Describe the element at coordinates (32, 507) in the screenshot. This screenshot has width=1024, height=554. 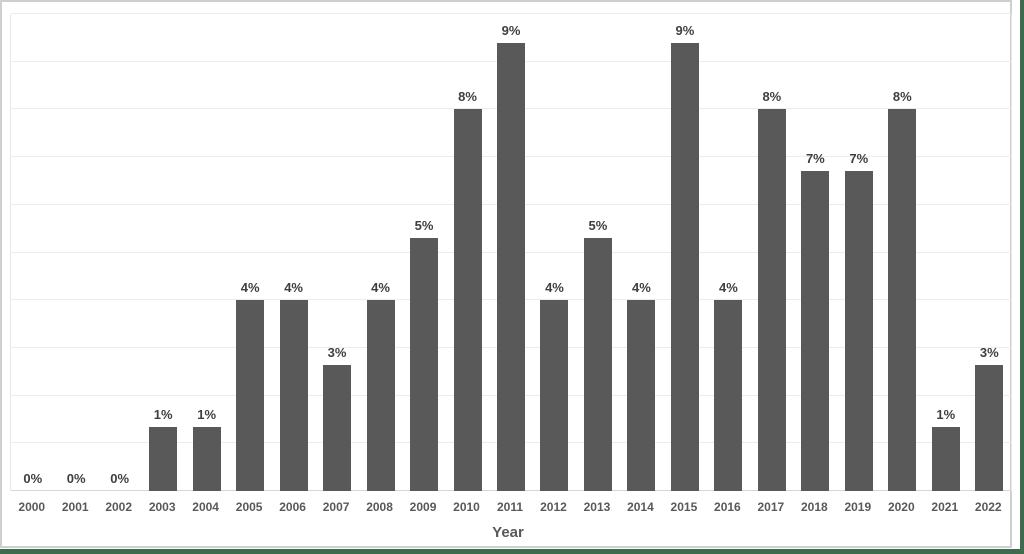
I see `x-tick-label: 2000` at that location.